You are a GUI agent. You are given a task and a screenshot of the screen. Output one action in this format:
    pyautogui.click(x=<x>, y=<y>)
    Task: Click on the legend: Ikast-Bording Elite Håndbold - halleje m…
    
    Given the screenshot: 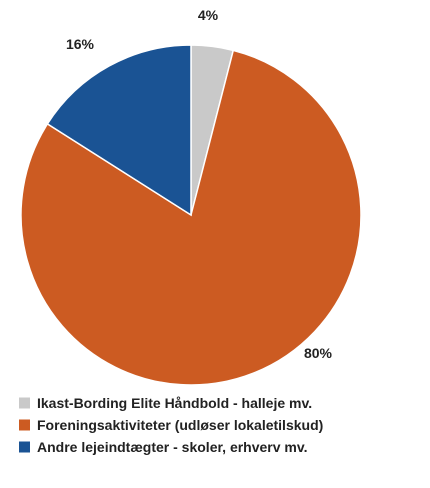 What is the action you would take?
    pyautogui.click(x=171, y=425)
    